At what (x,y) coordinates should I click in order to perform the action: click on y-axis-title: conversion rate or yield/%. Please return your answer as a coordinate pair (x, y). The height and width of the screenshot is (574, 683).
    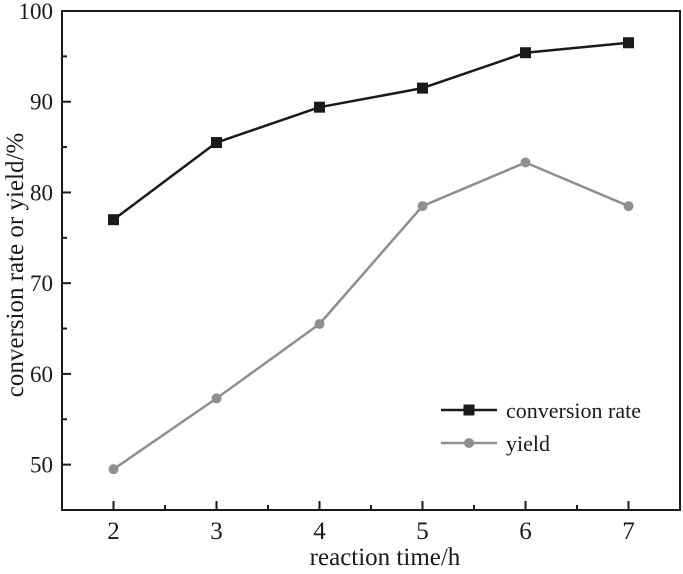
    Looking at the image, I should click on (15, 265).